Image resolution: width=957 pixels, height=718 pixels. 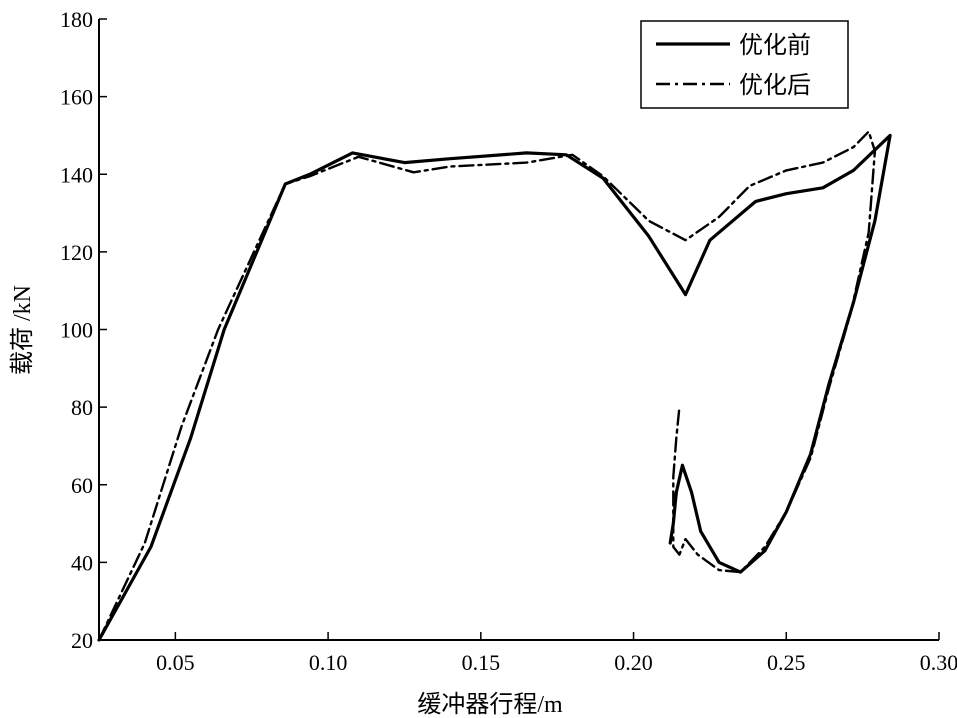 I want to click on x-tick-label: 0.20, so click(x=633, y=662).